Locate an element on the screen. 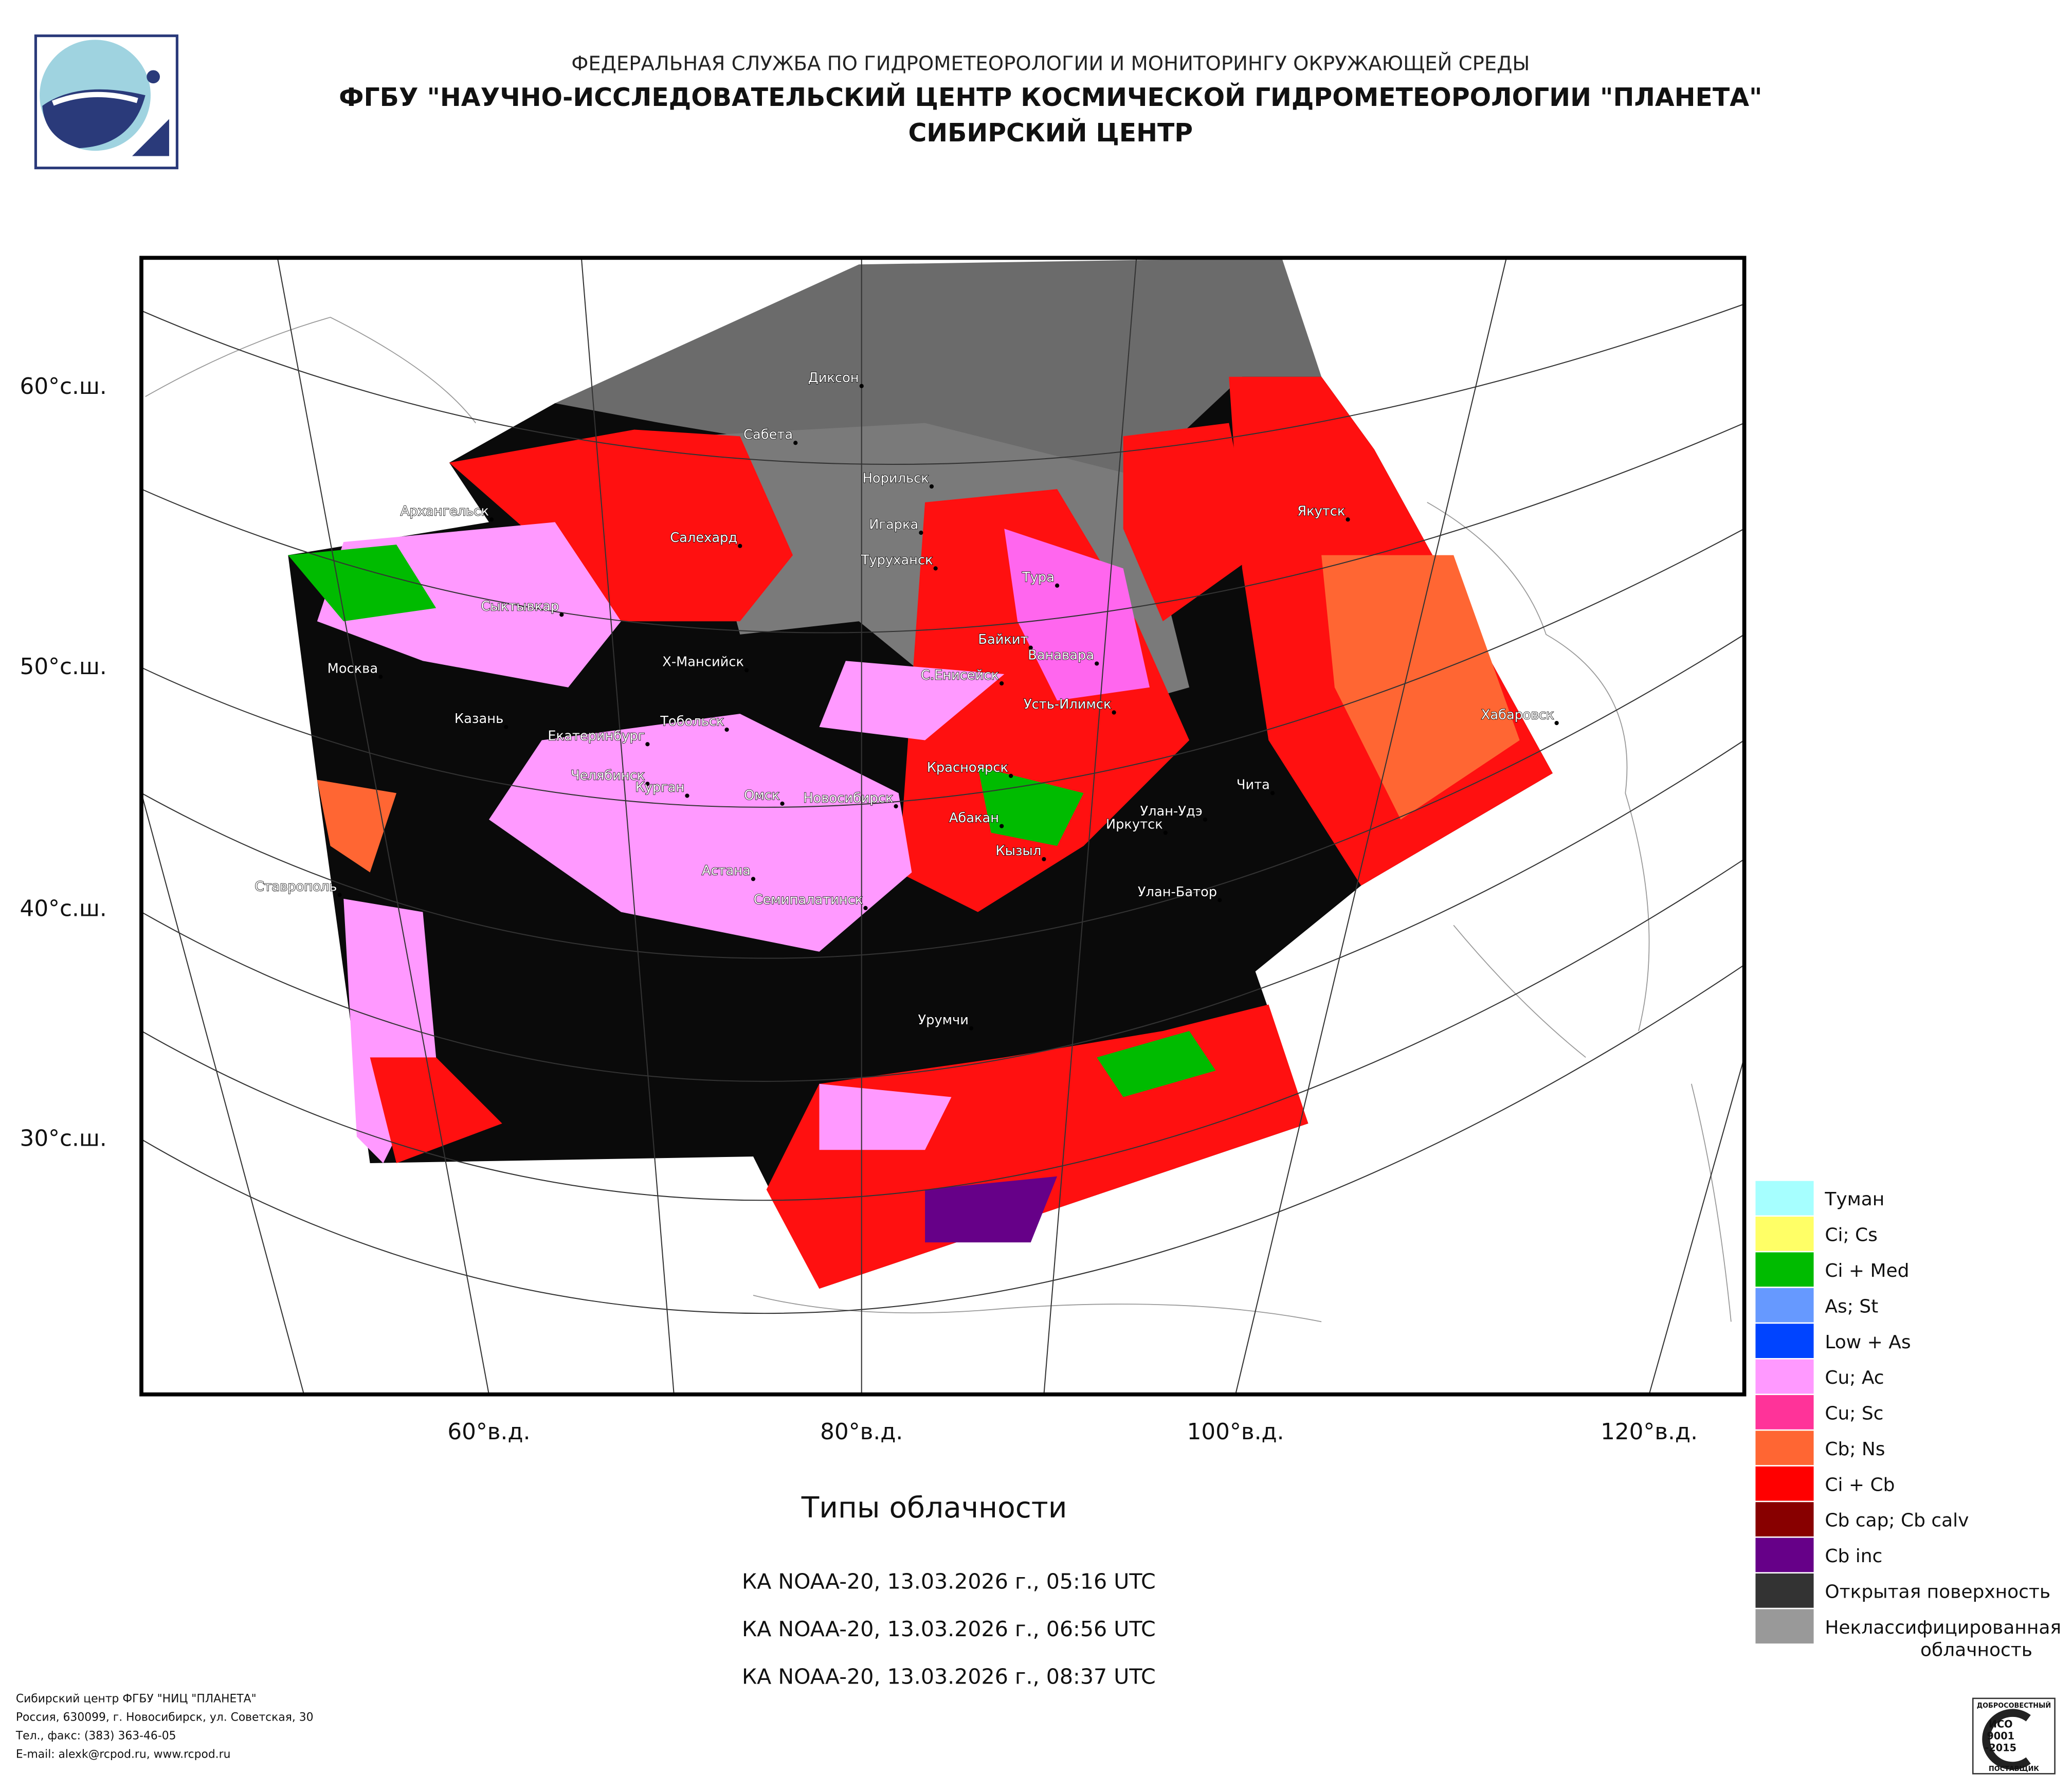 This screenshot has height=1791, width=2072. city-label: Семипалатинск is located at coordinates (808, 900).